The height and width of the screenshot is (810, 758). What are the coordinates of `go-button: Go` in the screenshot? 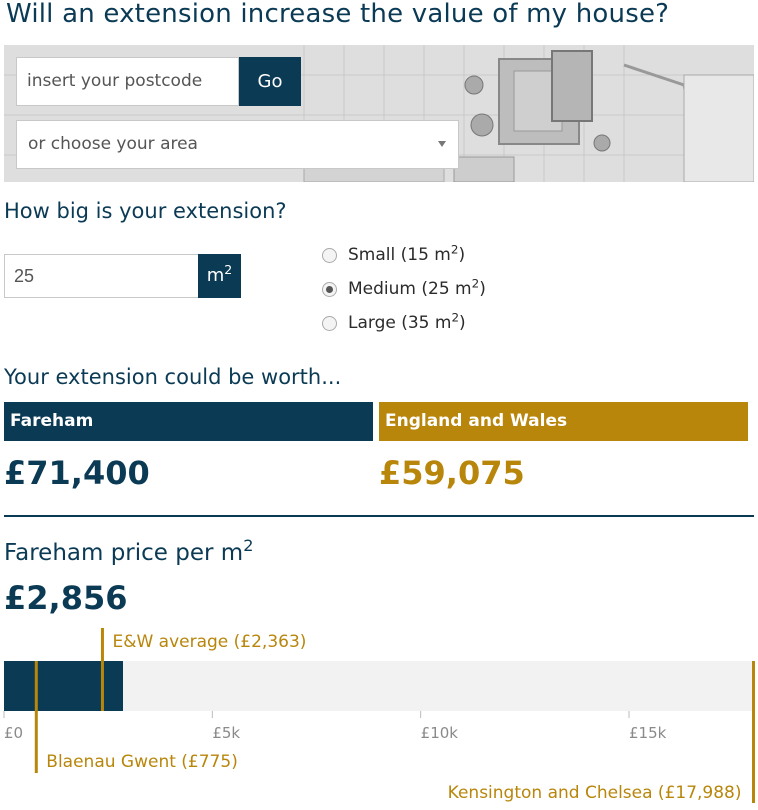 It's located at (270, 81).